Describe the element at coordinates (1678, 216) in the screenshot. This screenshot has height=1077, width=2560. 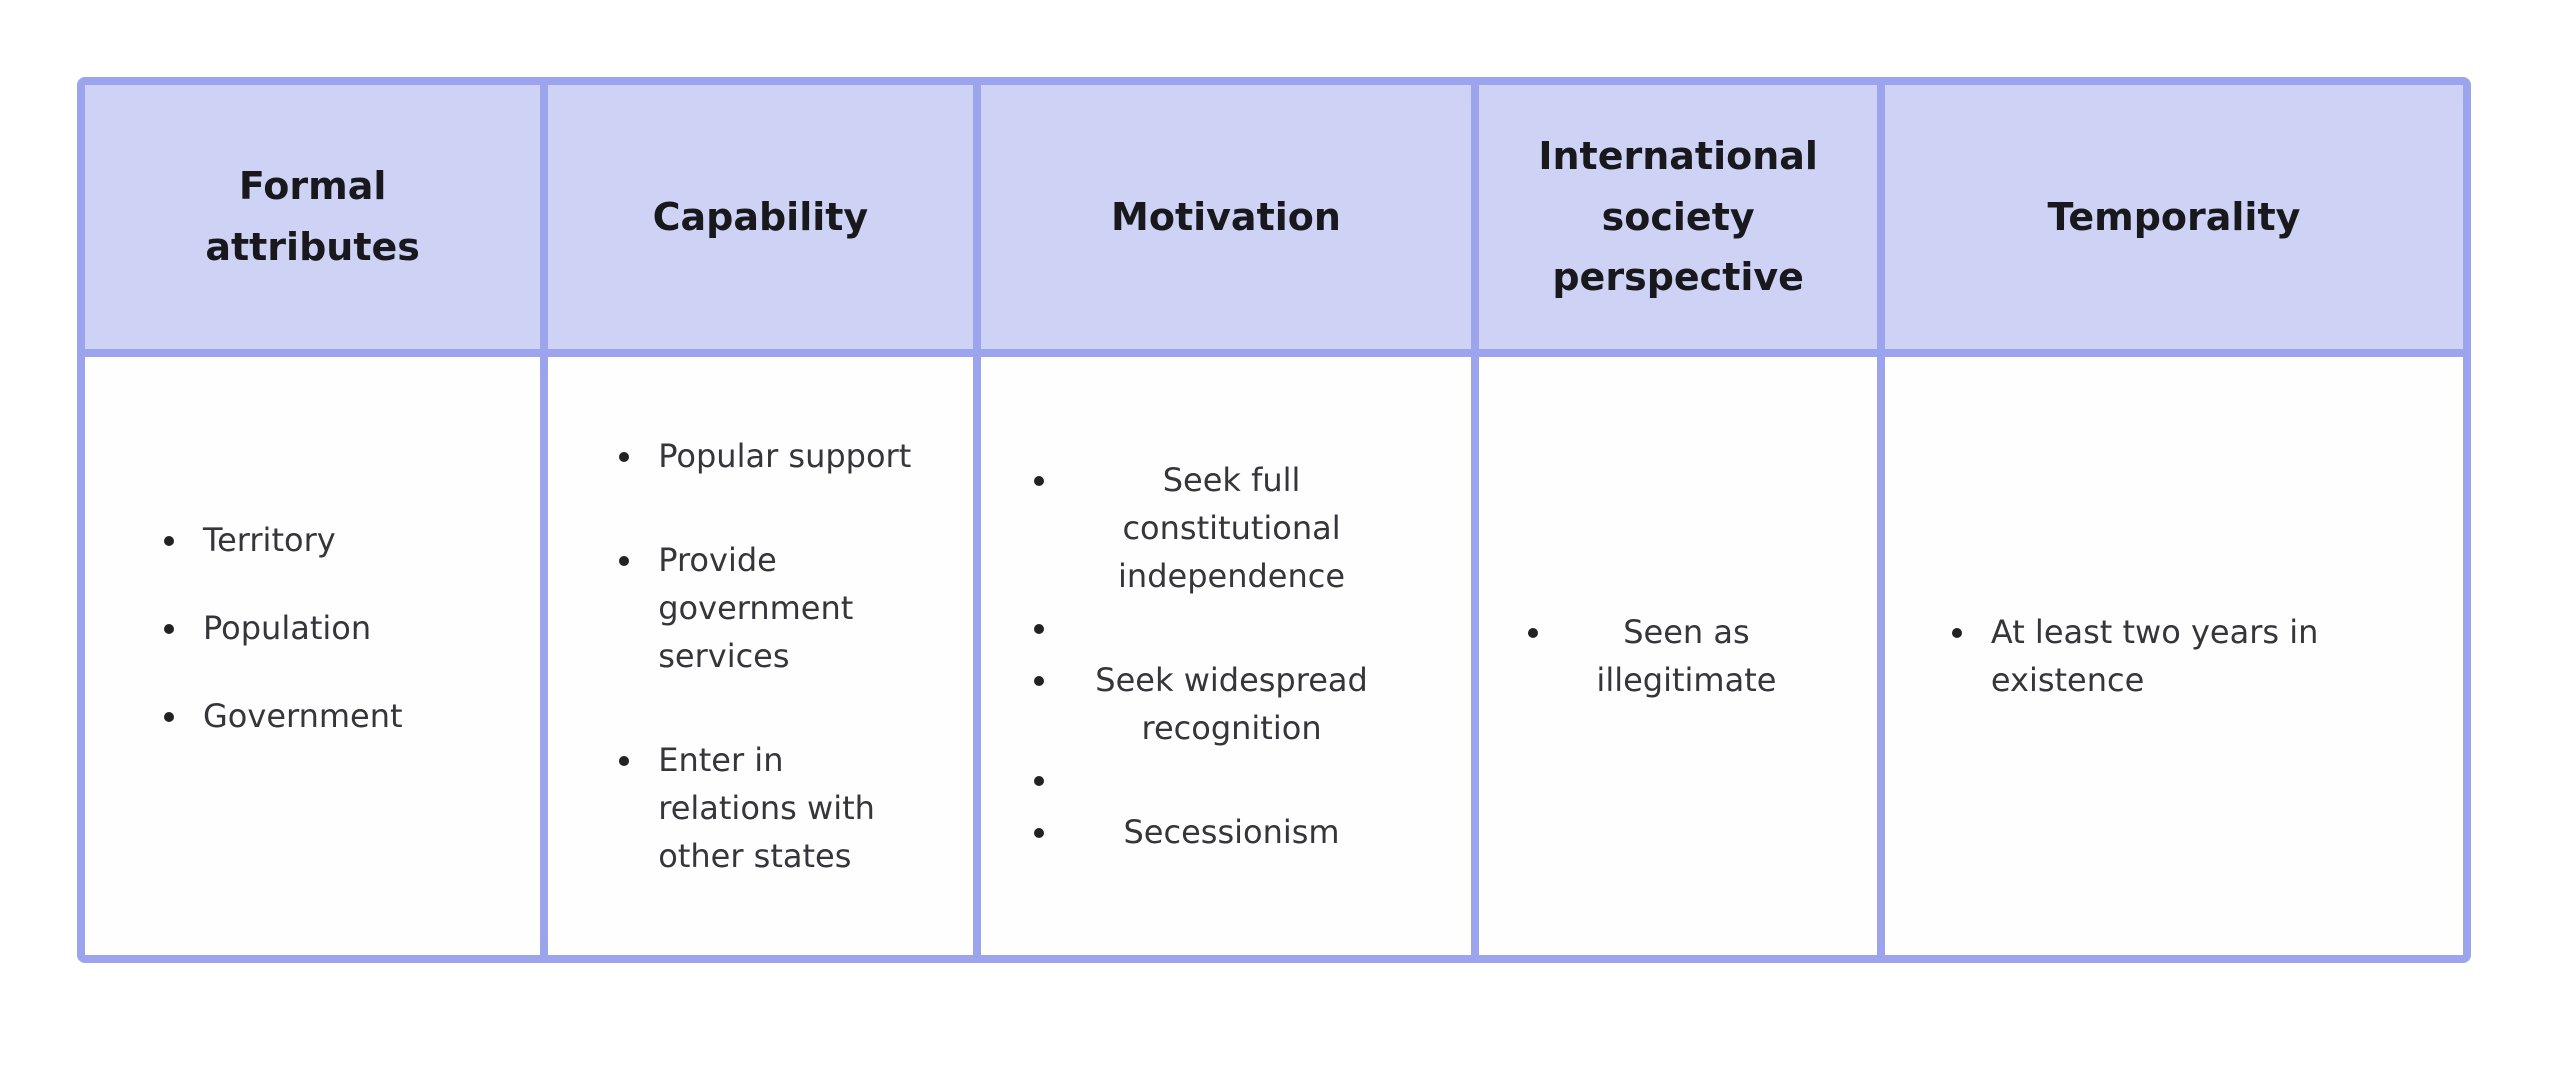
I see `header-label-international-society-perspective: International society perspective` at that location.